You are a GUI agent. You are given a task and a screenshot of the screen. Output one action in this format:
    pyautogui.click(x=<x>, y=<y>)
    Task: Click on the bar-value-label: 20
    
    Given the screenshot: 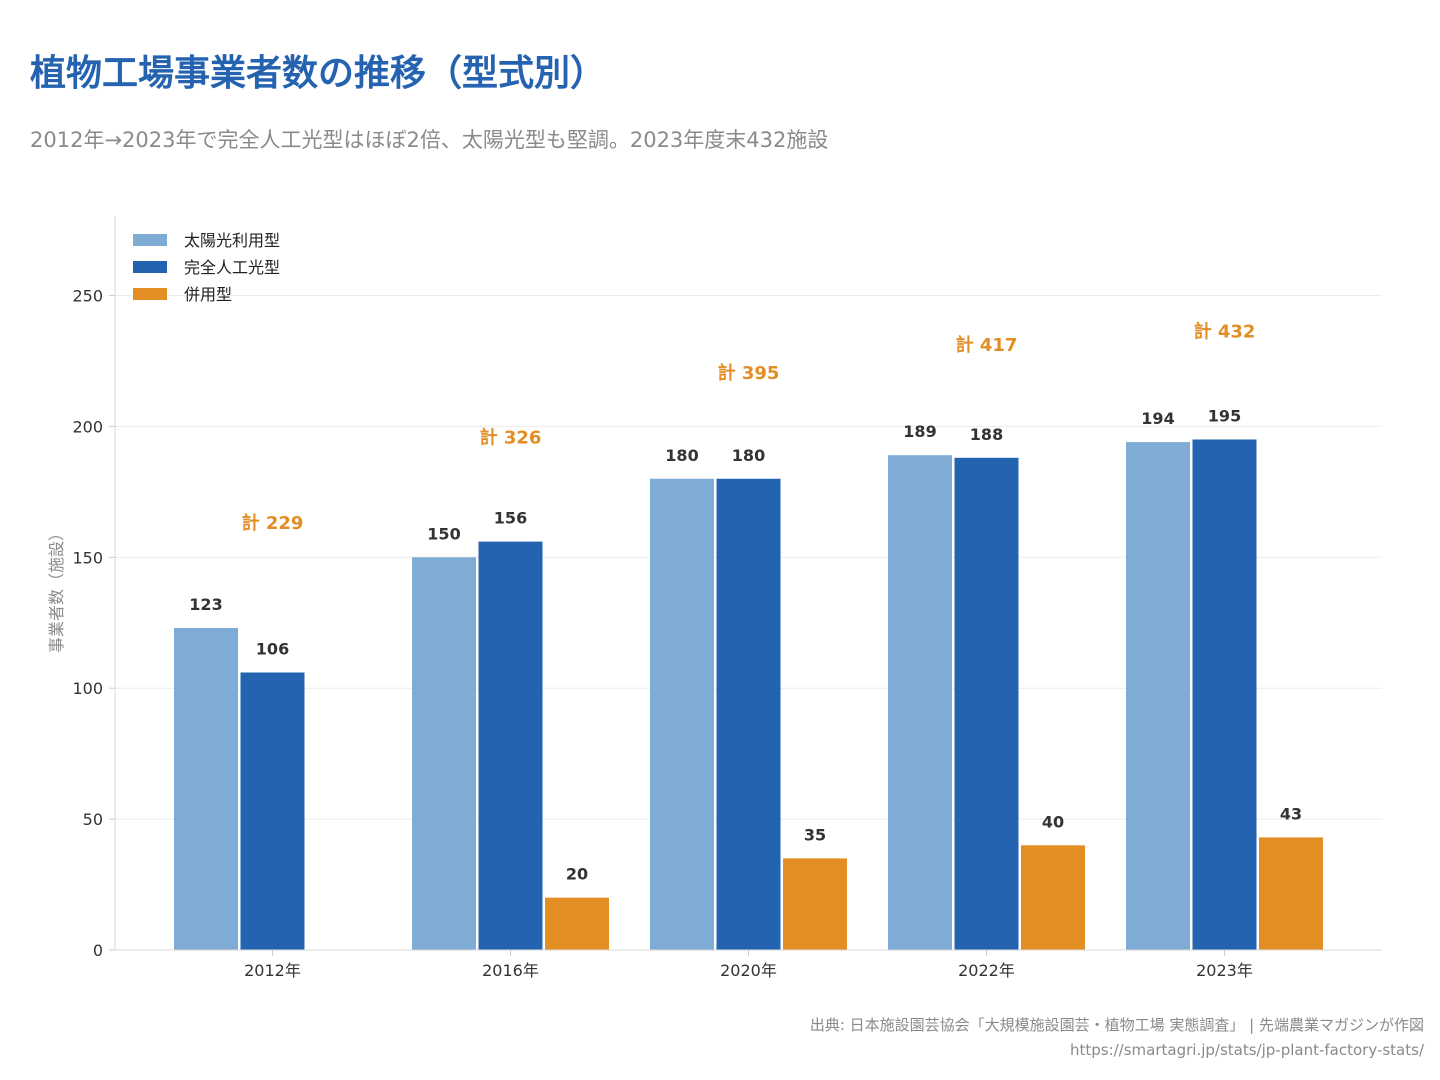 What is the action you would take?
    pyautogui.click(x=577, y=874)
    